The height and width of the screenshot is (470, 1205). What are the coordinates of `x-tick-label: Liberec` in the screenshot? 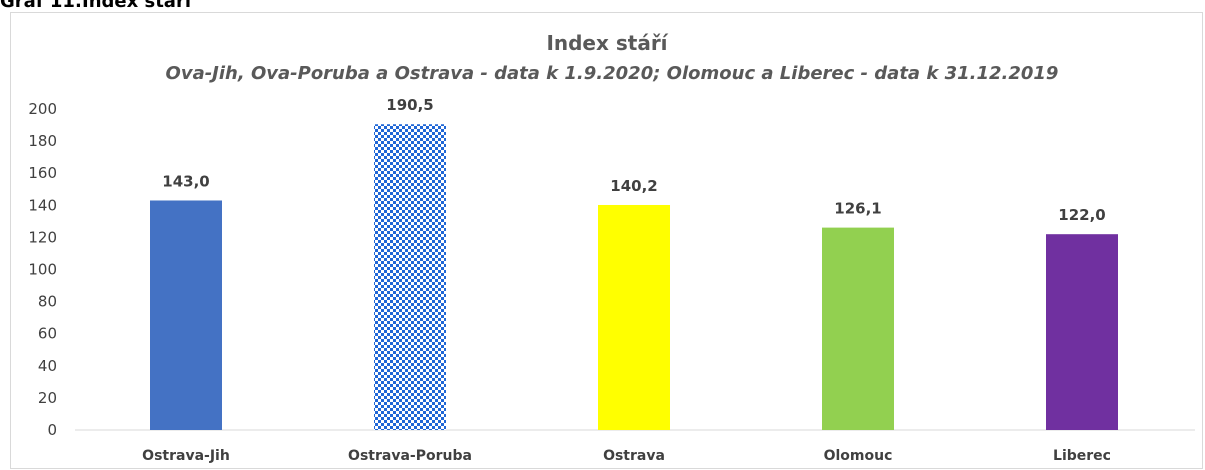 It's located at (1082, 456).